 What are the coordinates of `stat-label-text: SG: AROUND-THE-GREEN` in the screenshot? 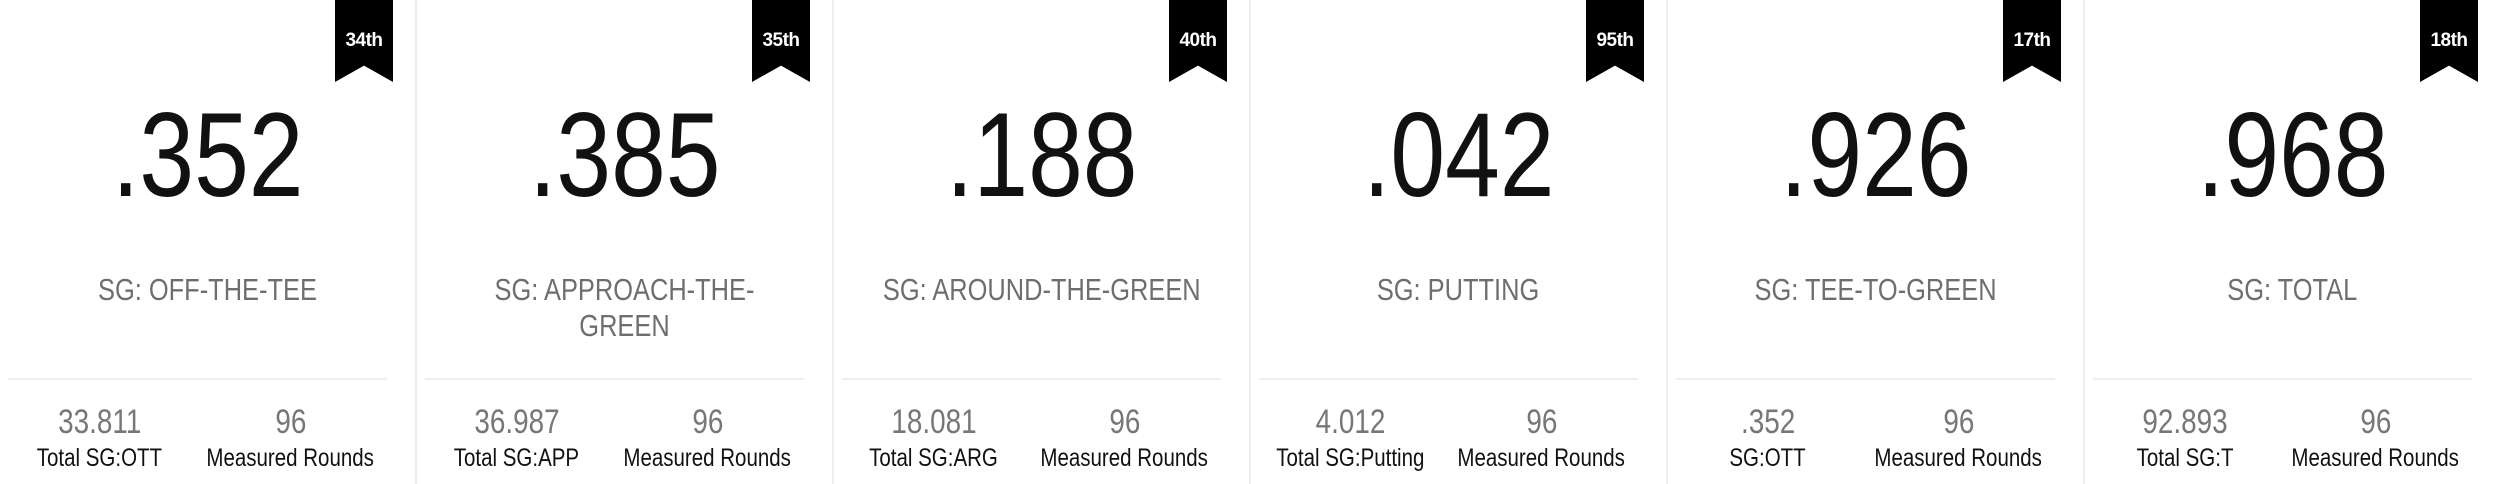 It's located at (1041, 289).